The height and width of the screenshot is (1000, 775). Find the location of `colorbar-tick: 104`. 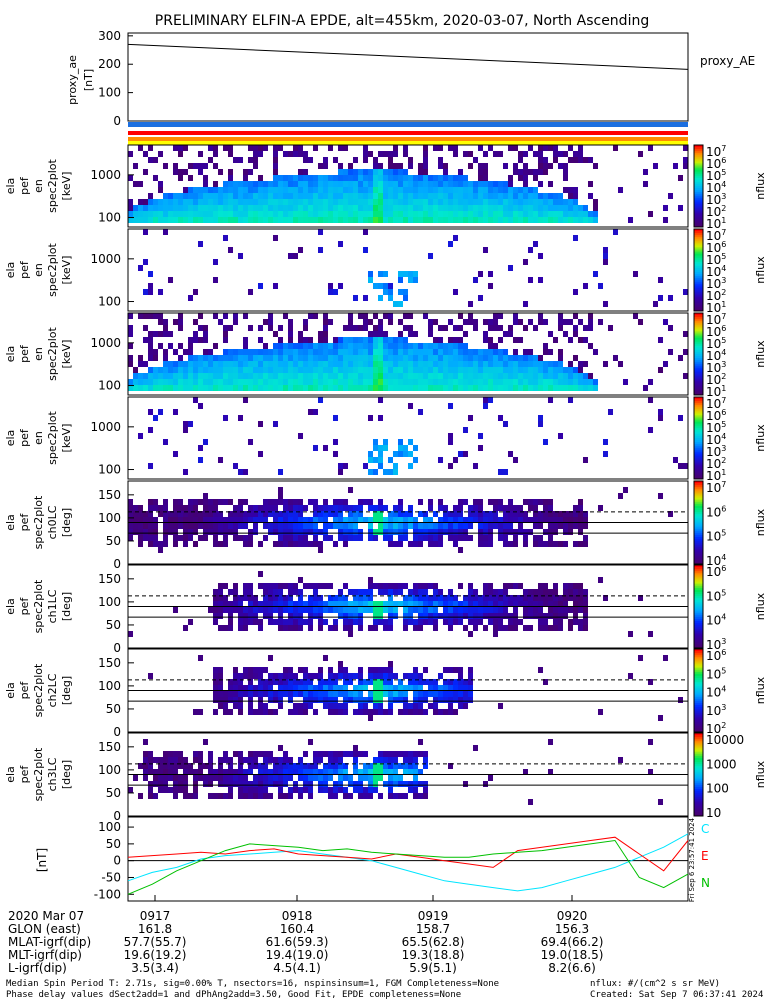

colorbar-tick: 104 is located at coordinates (716, 439).